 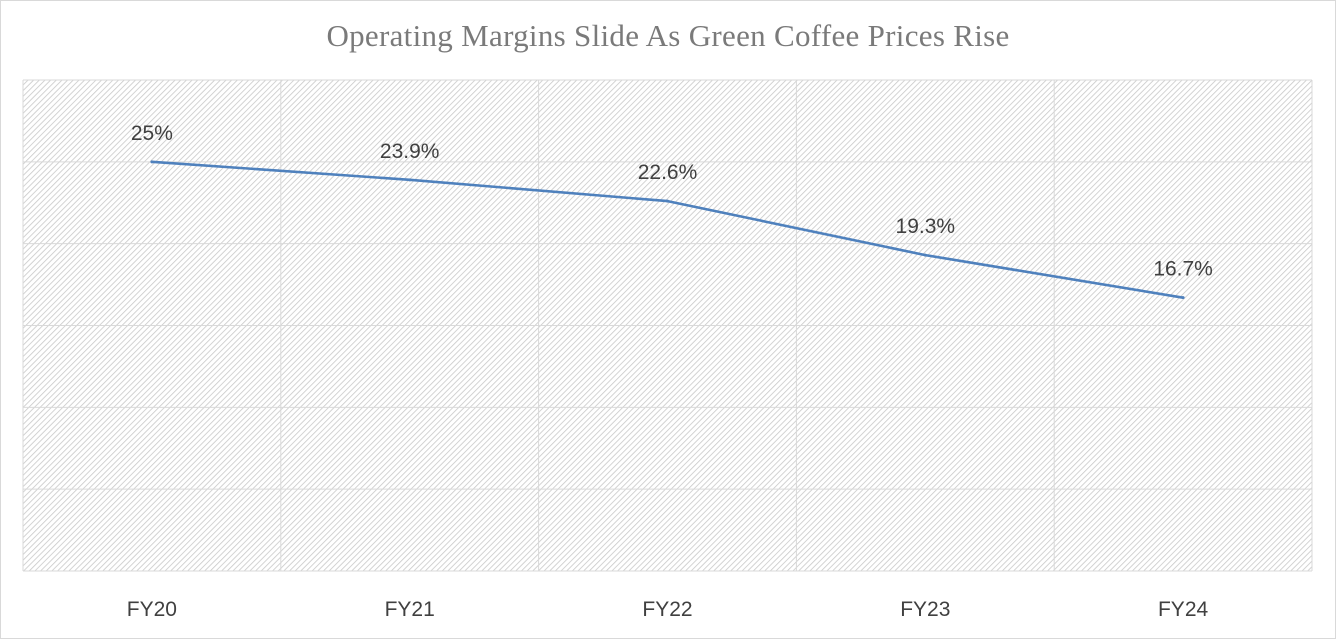 What do you see at coordinates (152, 133) in the screenshot?
I see `data-label: 25%` at bounding box center [152, 133].